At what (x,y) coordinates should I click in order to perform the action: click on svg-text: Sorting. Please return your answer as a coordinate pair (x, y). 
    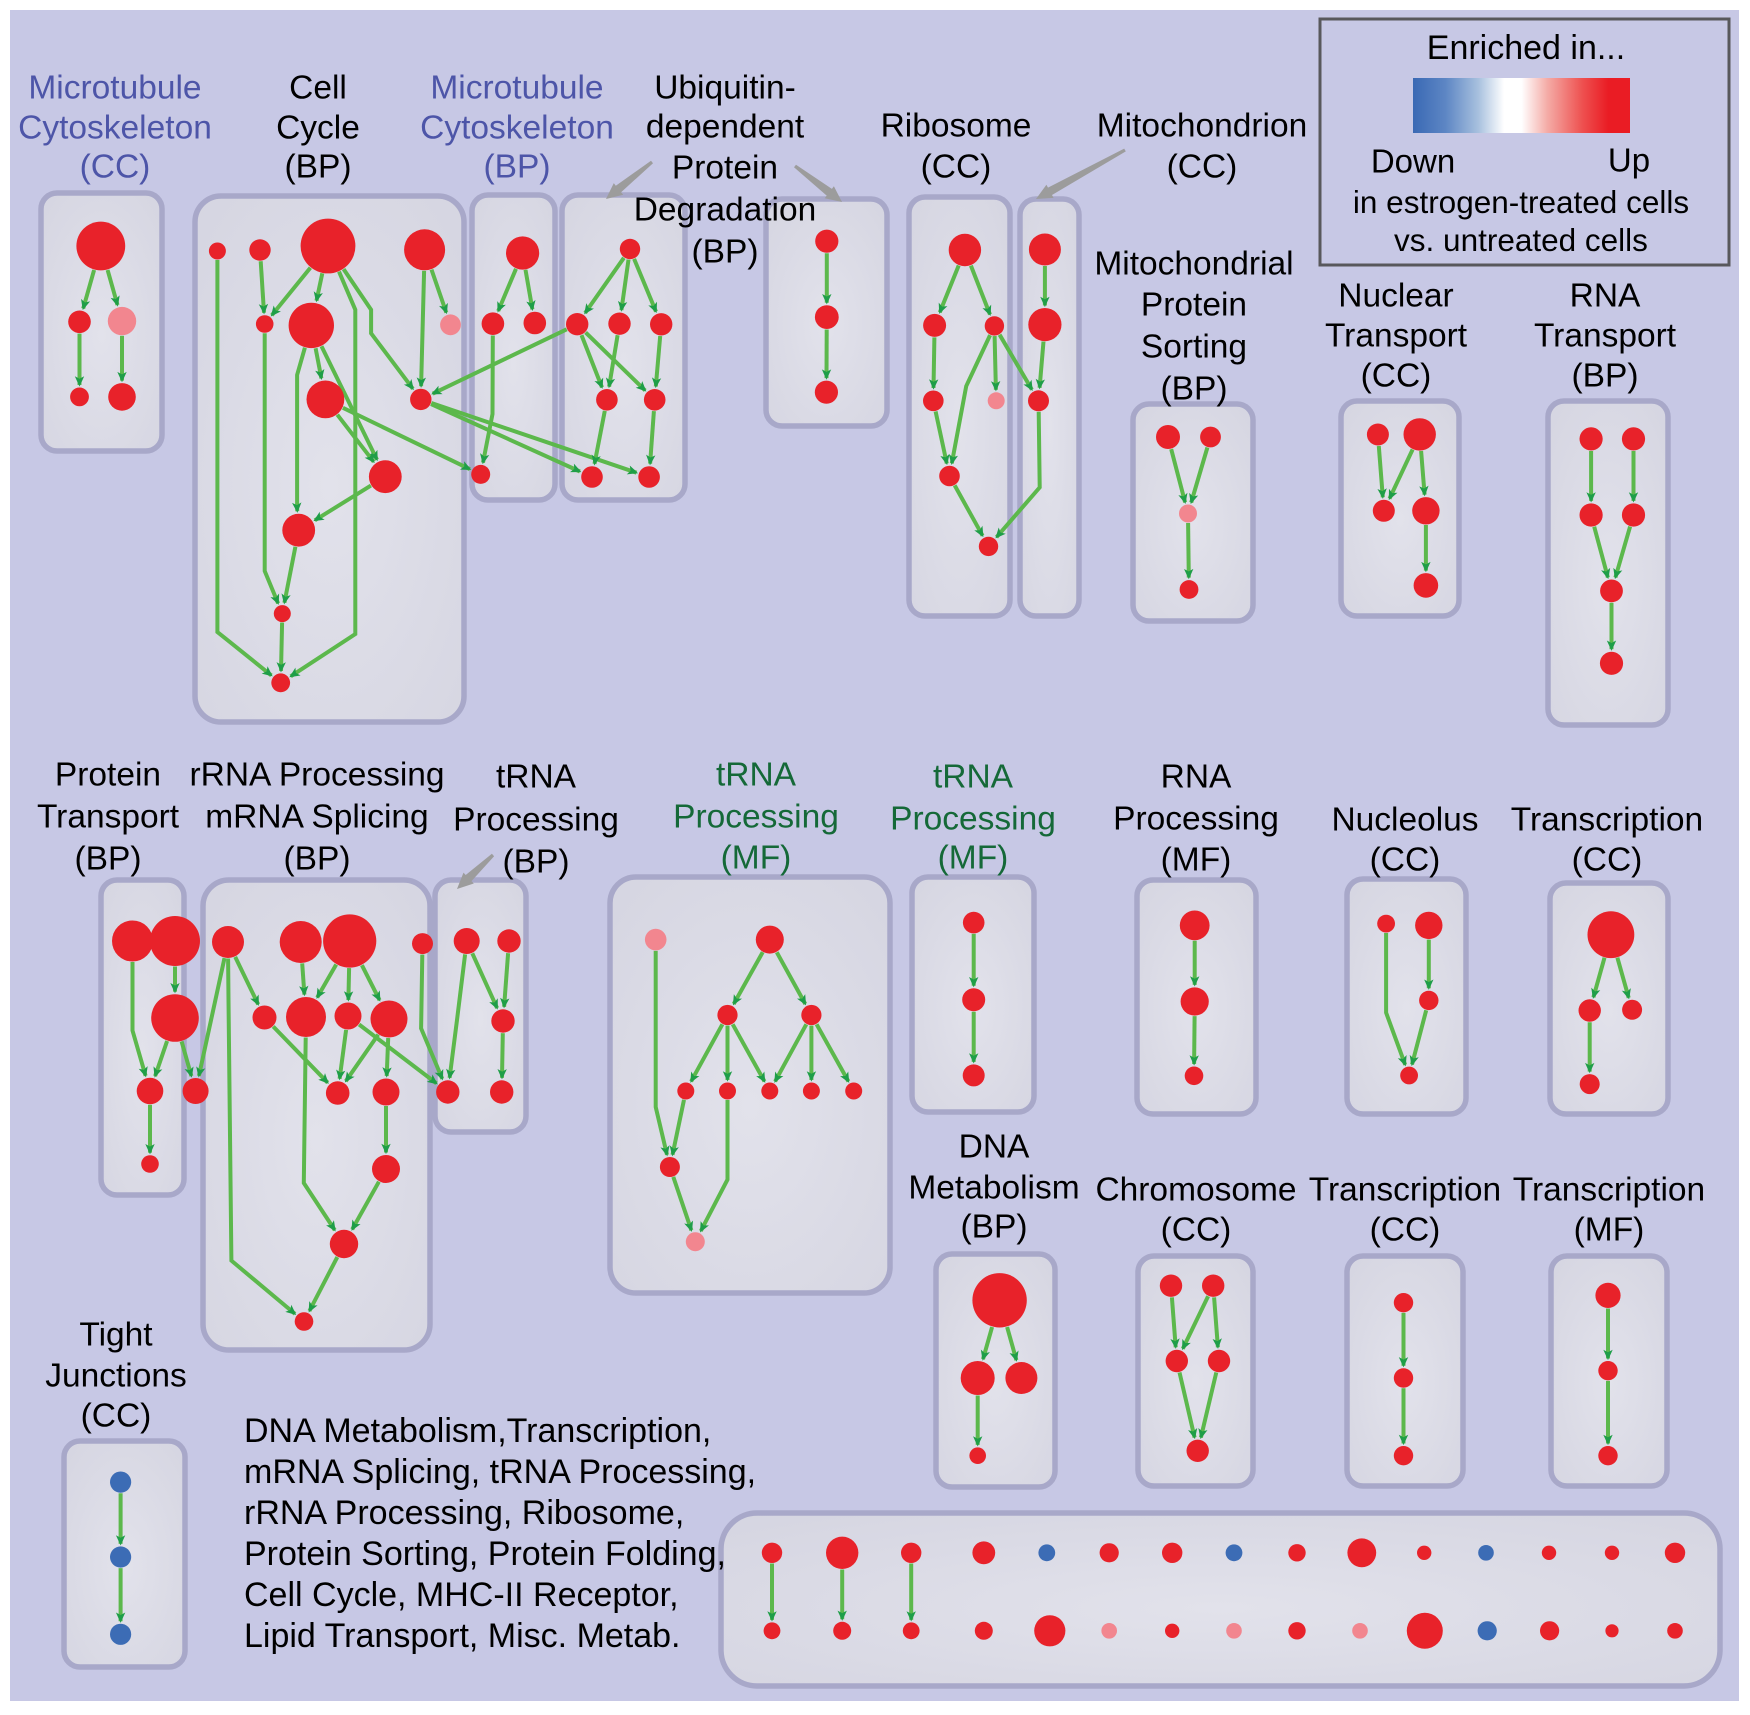
    Looking at the image, I should click on (1194, 347).